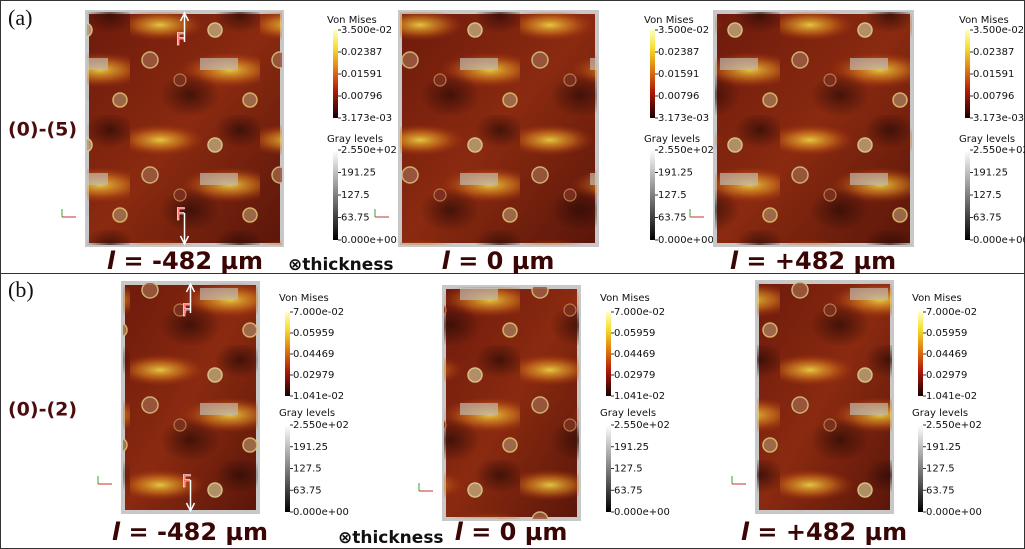 The width and height of the screenshot is (1025, 549). What do you see at coordinates (184, 16) in the screenshot?
I see `force-arrow-head` at bounding box center [184, 16].